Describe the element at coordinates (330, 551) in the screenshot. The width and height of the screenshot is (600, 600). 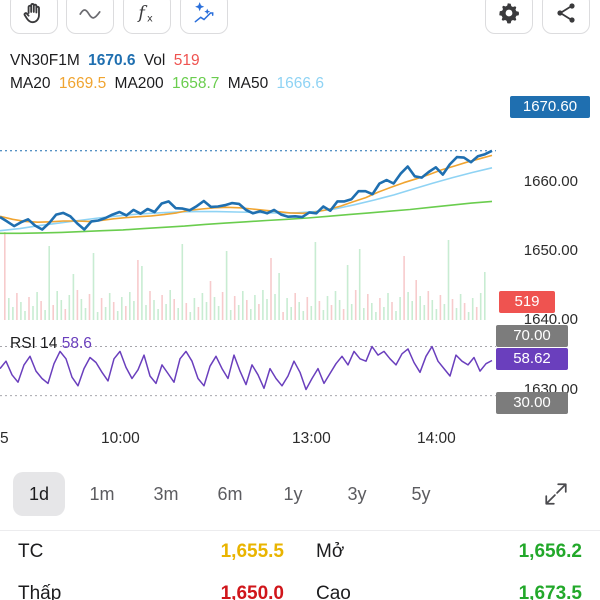
I see `open-price-label: Mở` at that location.